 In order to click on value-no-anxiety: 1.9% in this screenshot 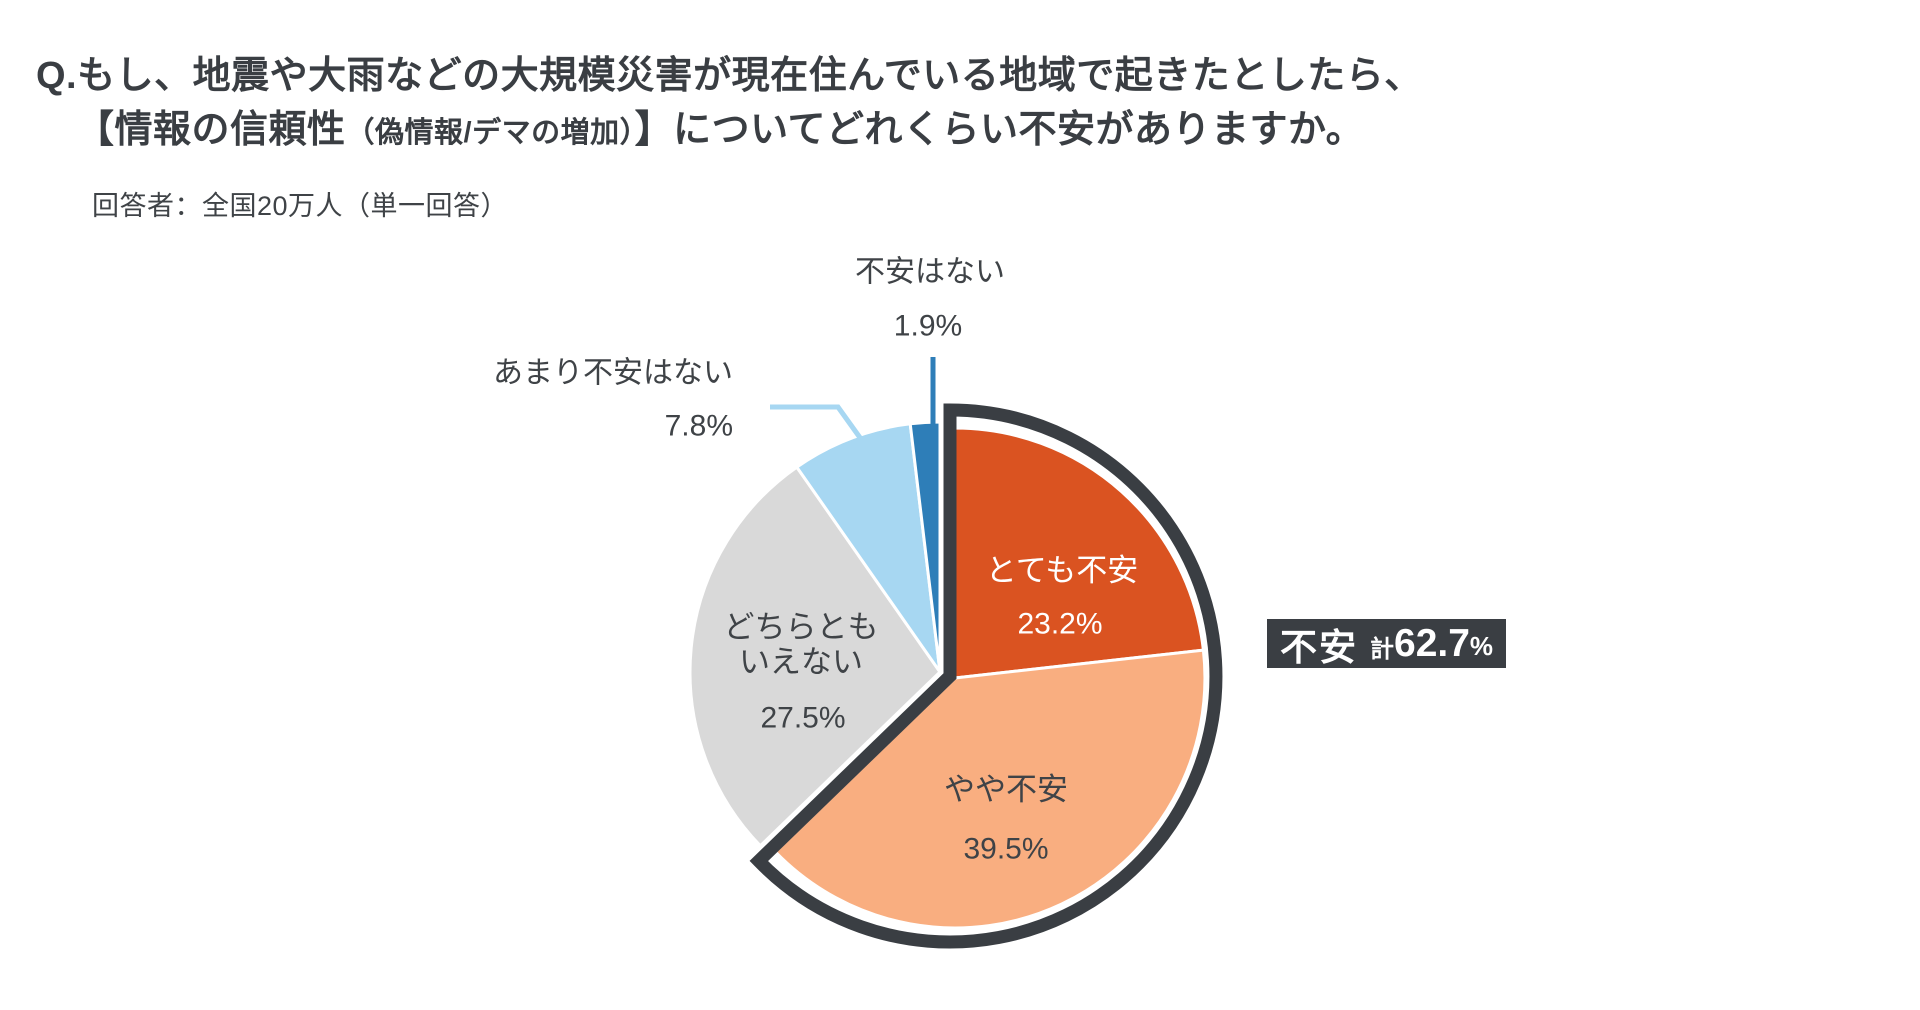, I will do `click(928, 326)`.